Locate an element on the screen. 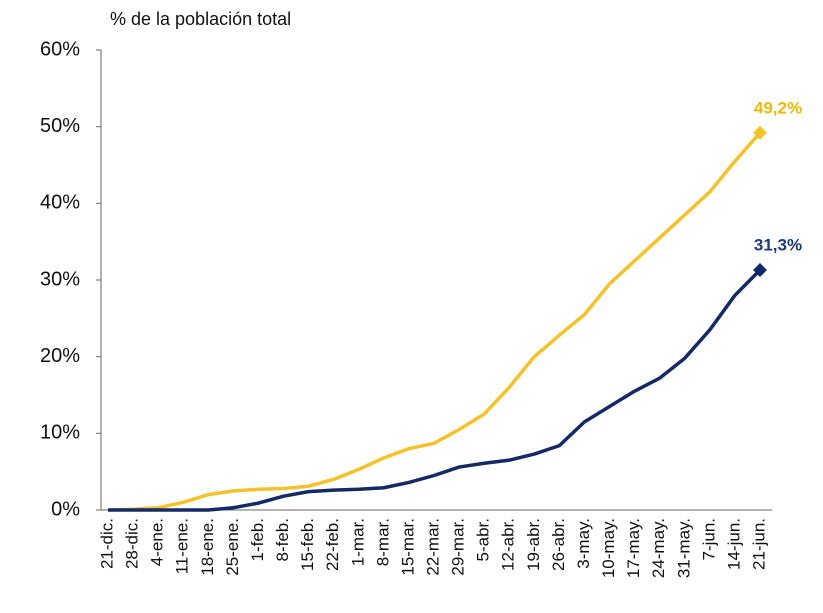  x-tick-label: 1-feb. is located at coordinates (257, 539).